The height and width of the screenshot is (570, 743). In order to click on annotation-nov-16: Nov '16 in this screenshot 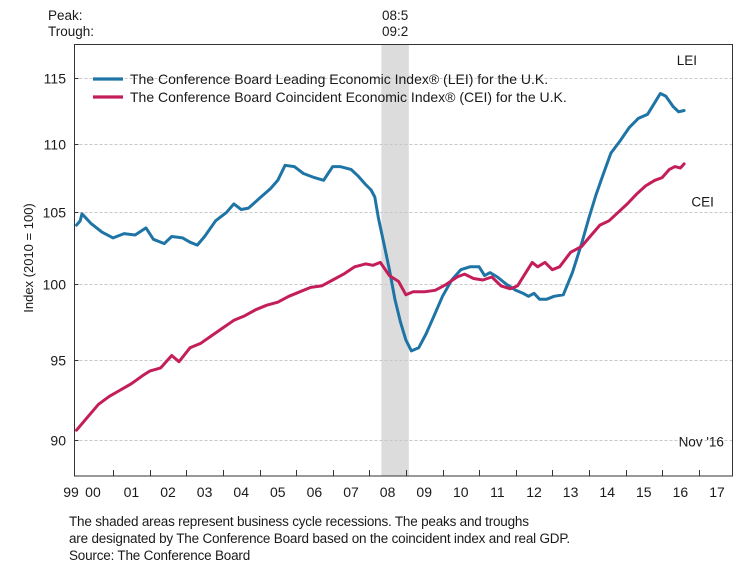, I will do `click(701, 442)`.